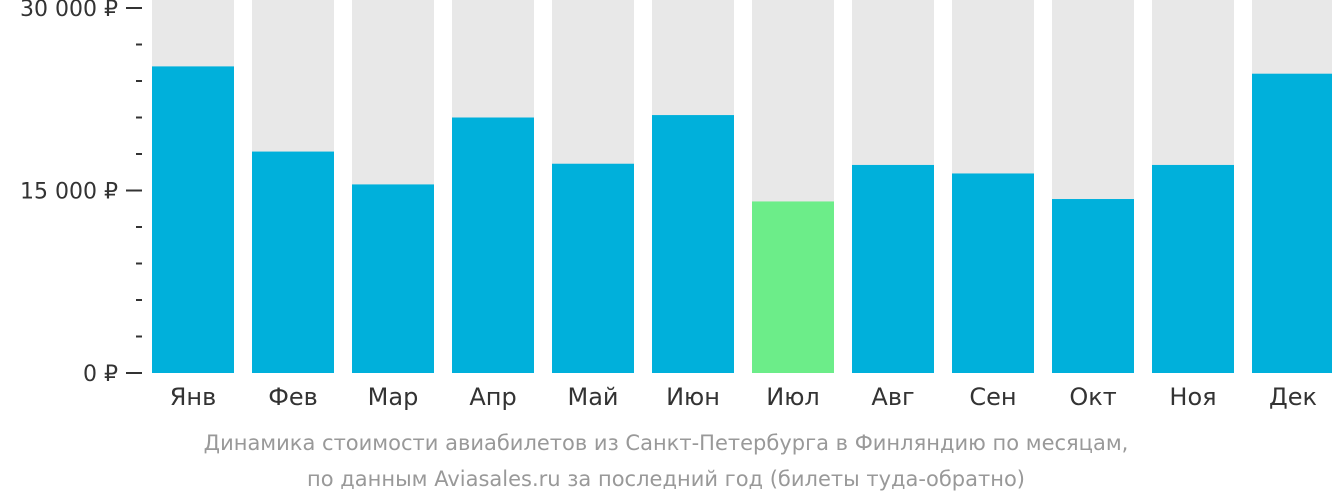  Describe the element at coordinates (992, 397) in the screenshot. I see `x-tick-label: Сен` at that location.